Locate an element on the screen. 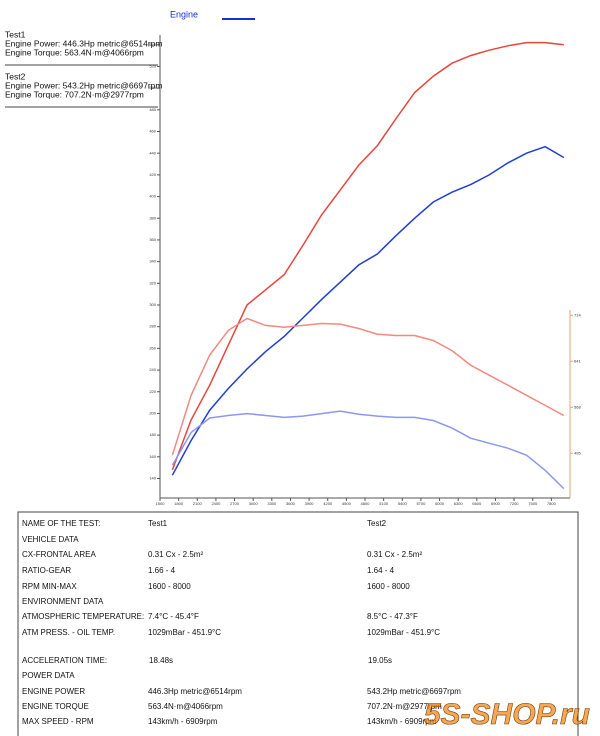  summary-title: Test2 is located at coordinates (15, 76).